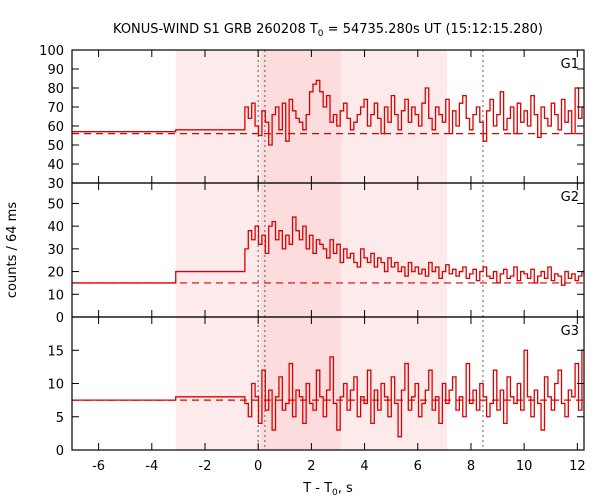 This screenshot has height=504, width=600. What do you see at coordinates (60, 451) in the screenshot?
I see `y-tick-label-G3: 0` at bounding box center [60, 451].